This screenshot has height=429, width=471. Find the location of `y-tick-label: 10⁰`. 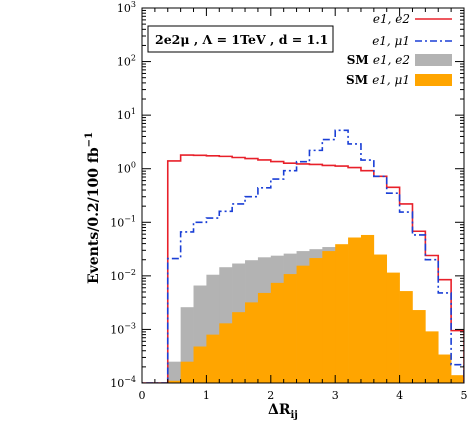

y-tick-label: 10⁰ is located at coordinates (126, 168).